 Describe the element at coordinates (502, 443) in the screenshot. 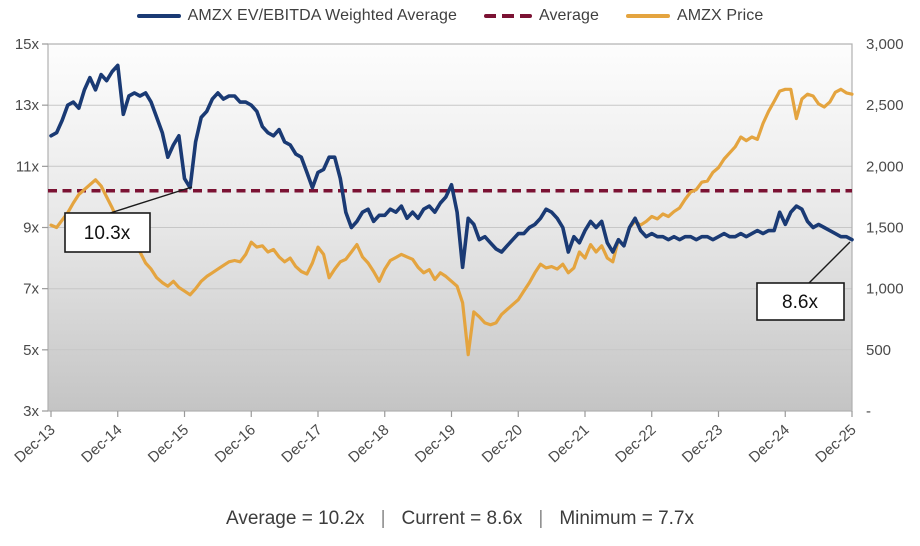

I see `x-axis-tick-label: Dec-20` at that location.